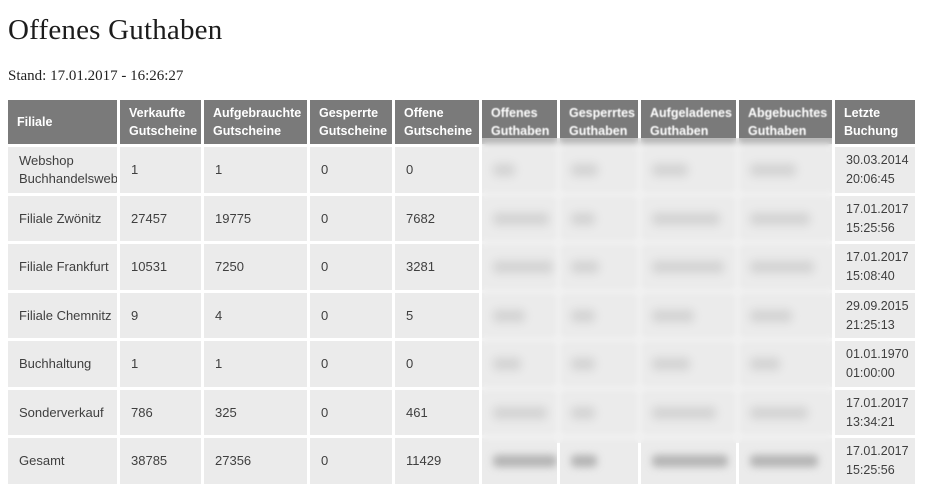  What do you see at coordinates (64, 411) in the screenshot?
I see `cell-filiale: Sonderverkauf` at bounding box center [64, 411].